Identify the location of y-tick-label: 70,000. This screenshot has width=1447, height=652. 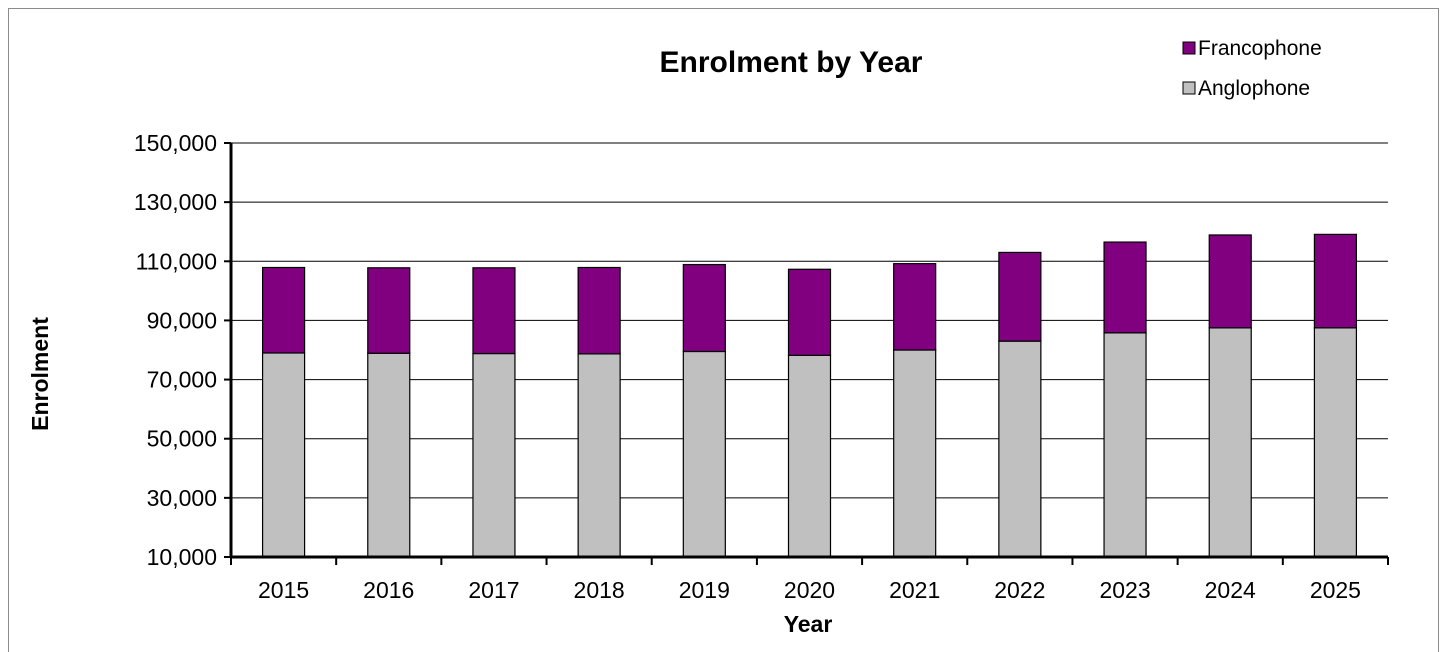
(182, 380).